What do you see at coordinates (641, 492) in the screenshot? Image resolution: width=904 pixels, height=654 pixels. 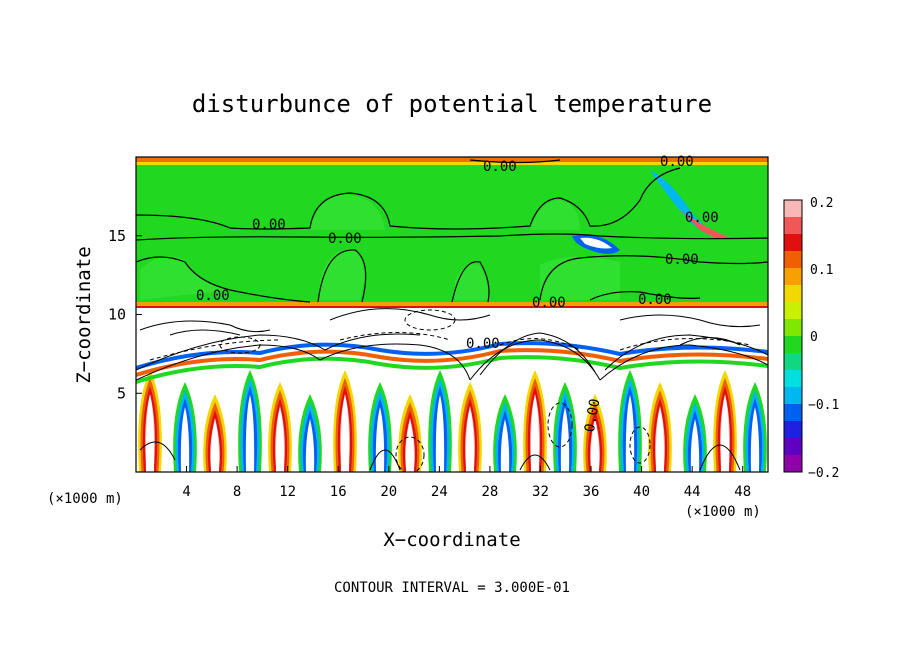 I see `x-tick-label: 40` at bounding box center [641, 492].